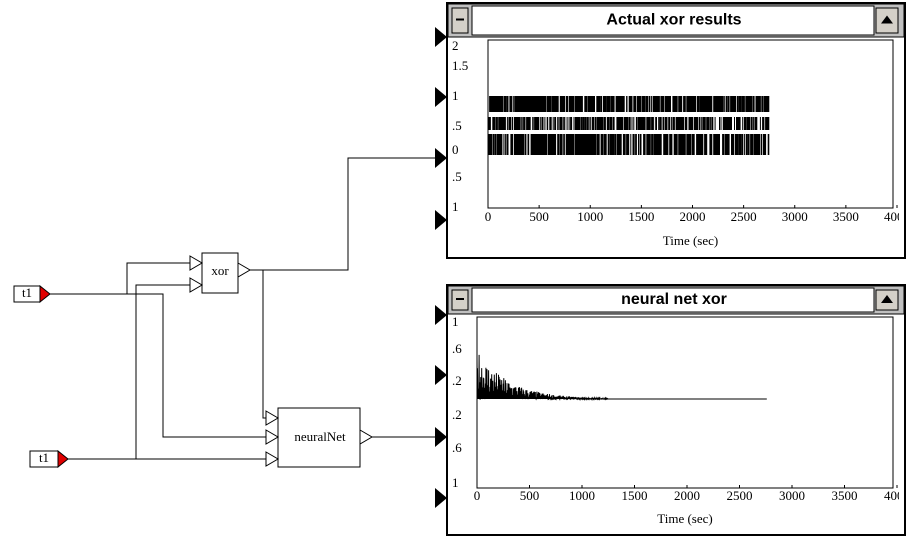 The height and width of the screenshot is (538, 907). I want to click on xor-block, so click(220, 273).